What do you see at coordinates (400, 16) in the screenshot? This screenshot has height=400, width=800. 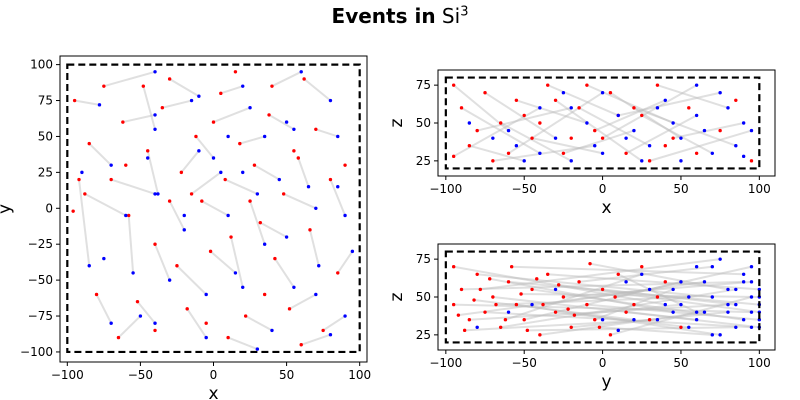 I see `figure-title: Events in Si3` at bounding box center [400, 16].